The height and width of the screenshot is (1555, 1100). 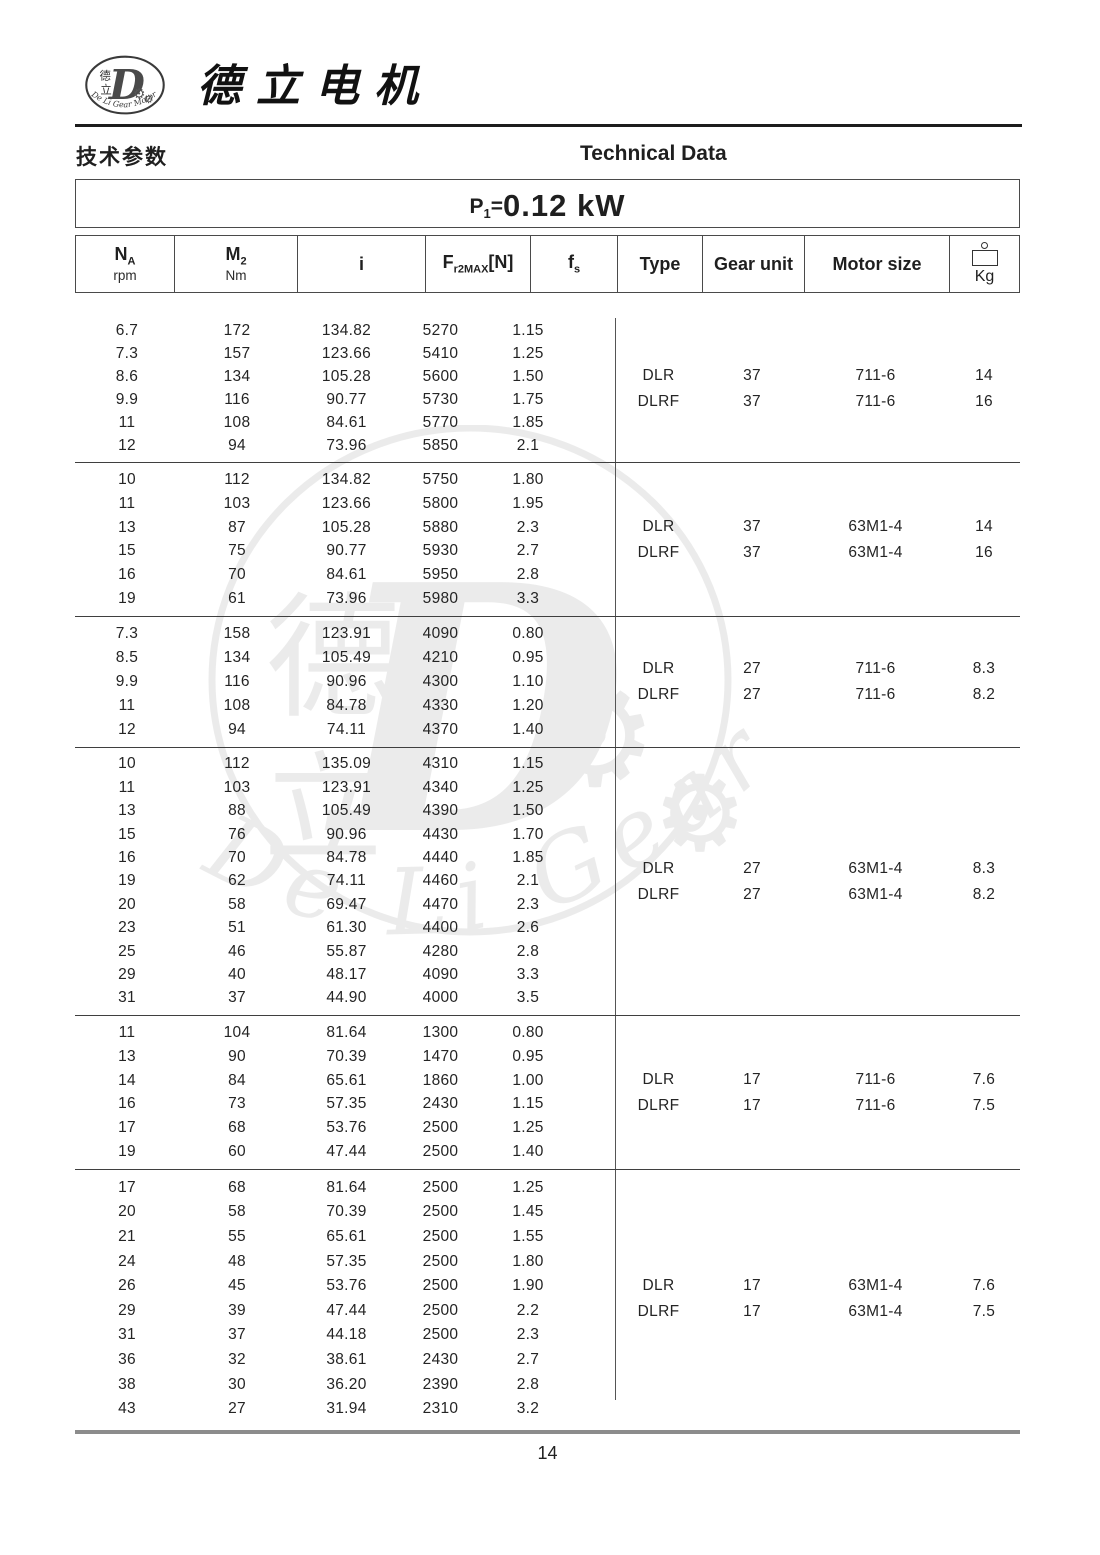 I want to click on cell-m2: 134, so click(x=237, y=657).